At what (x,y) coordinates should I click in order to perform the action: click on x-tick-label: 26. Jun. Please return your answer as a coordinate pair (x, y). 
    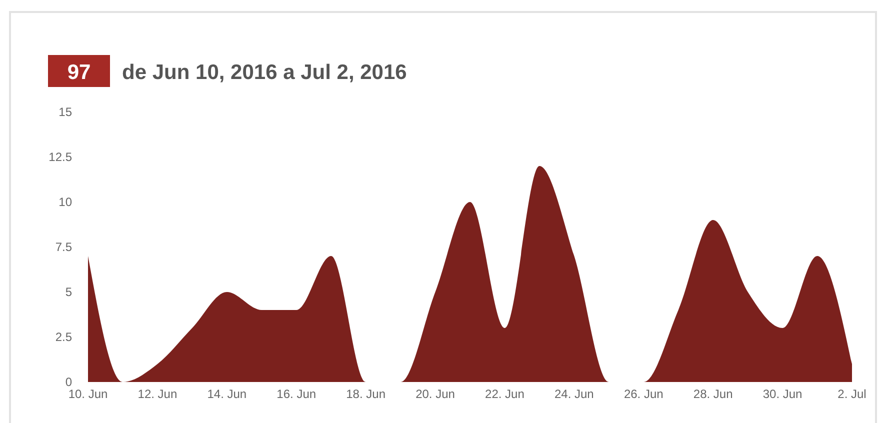
    Looking at the image, I should click on (644, 394).